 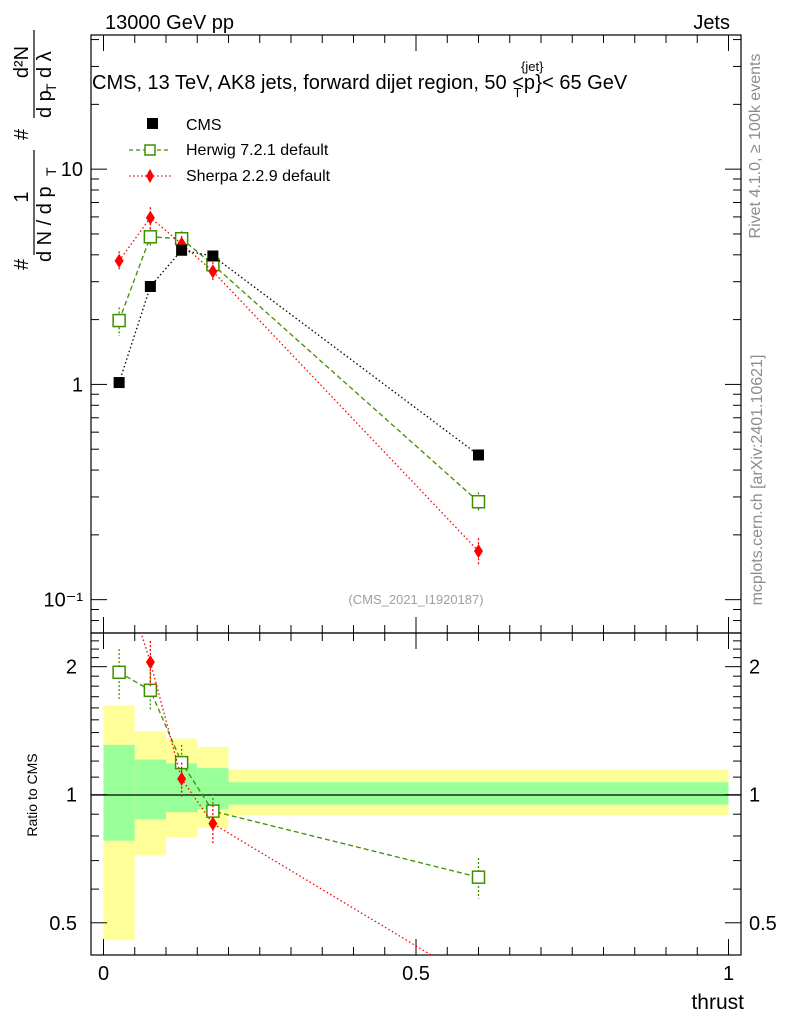 I want to click on ratio-ytick-label-right: 1, so click(x=754, y=796).